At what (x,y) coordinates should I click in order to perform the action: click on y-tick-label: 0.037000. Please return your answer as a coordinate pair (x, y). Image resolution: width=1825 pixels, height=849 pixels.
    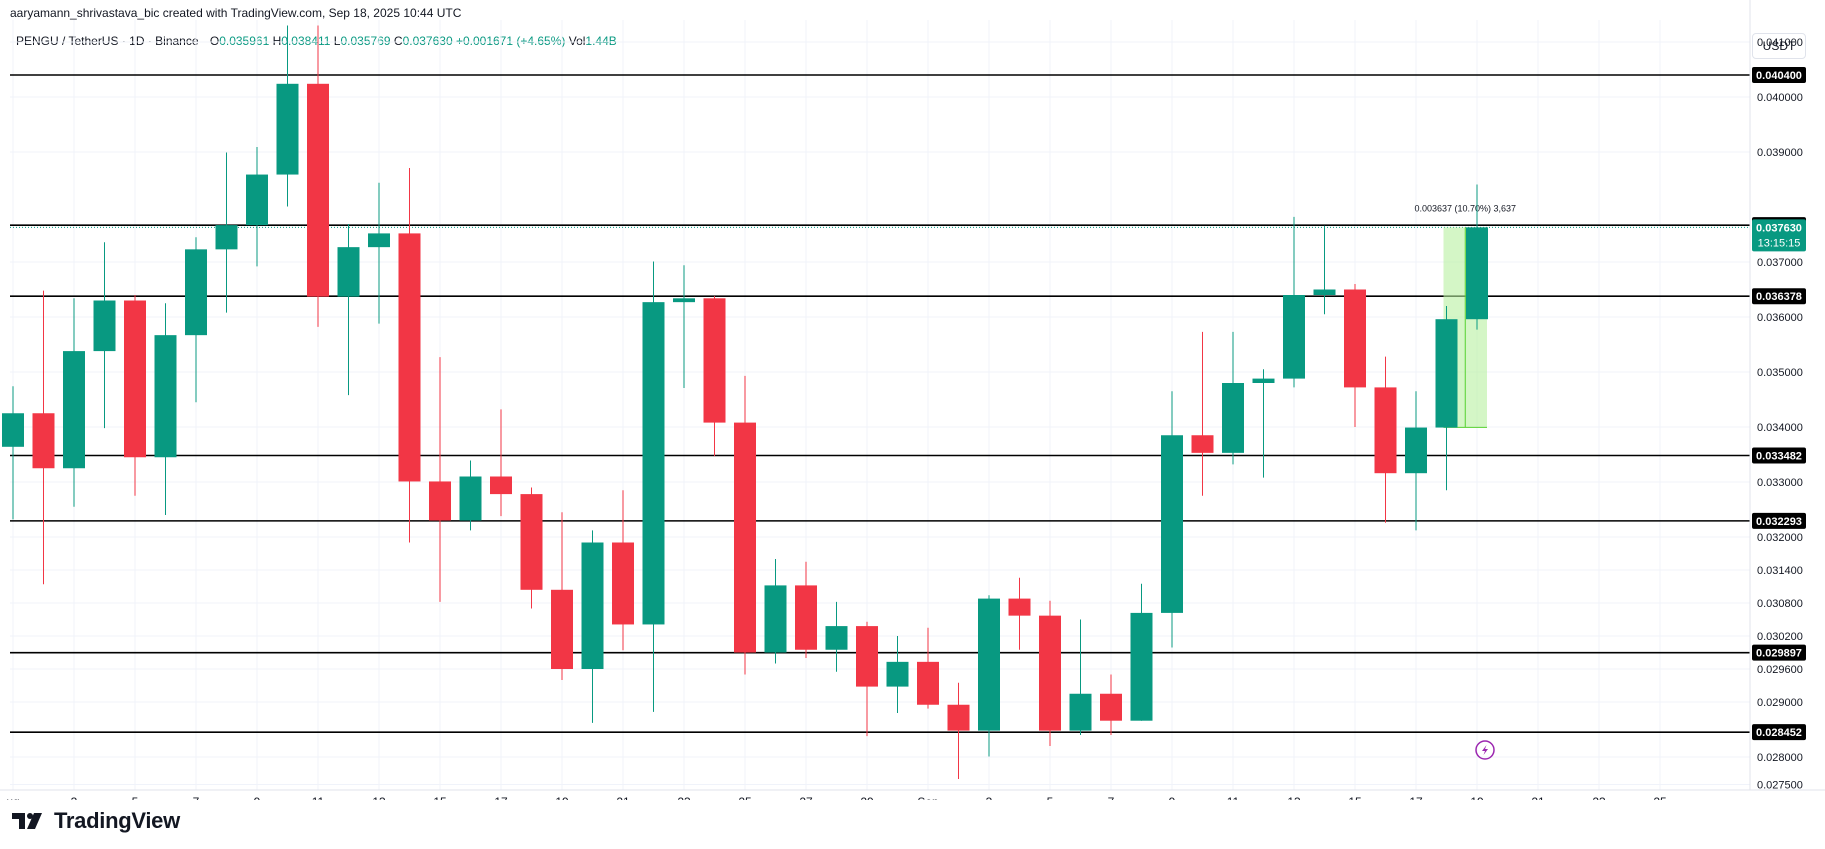
    Looking at the image, I should click on (1780, 263).